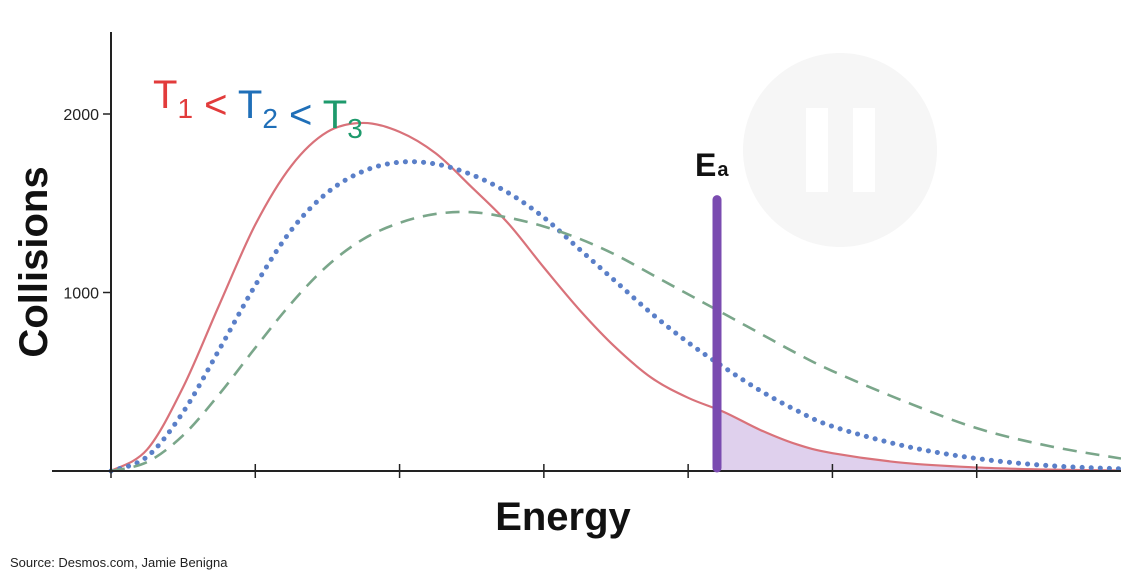 This screenshot has height=570, width=1121. What do you see at coordinates (258, 108) in the screenshot?
I see `temperature-legend: T1 < T2 < T3` at bounding box center [258, 108].